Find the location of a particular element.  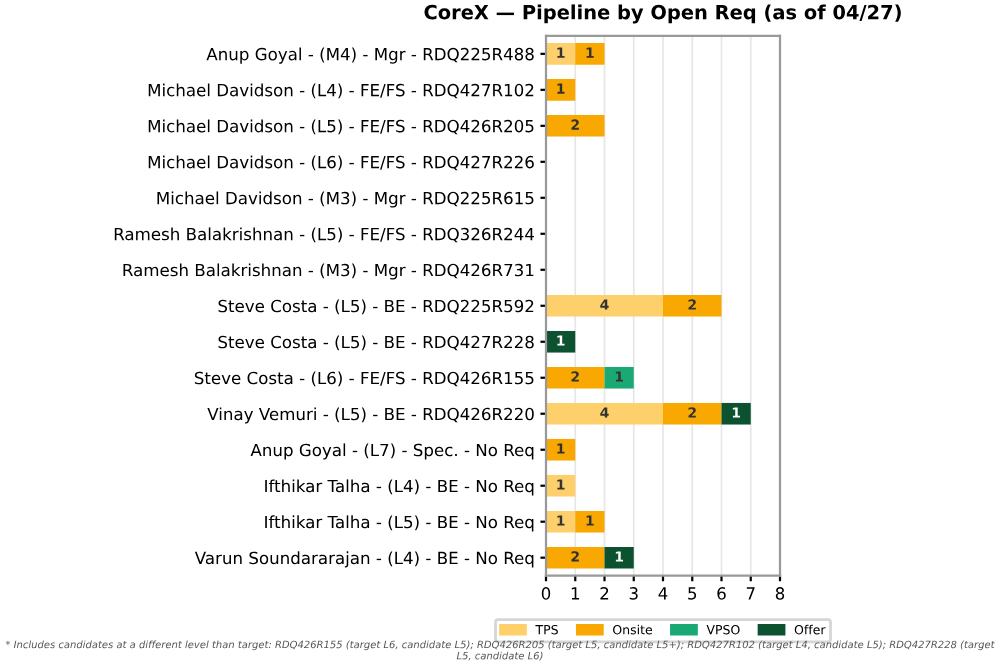

x-tick-label: 2 is located at coordinates (604, 593).